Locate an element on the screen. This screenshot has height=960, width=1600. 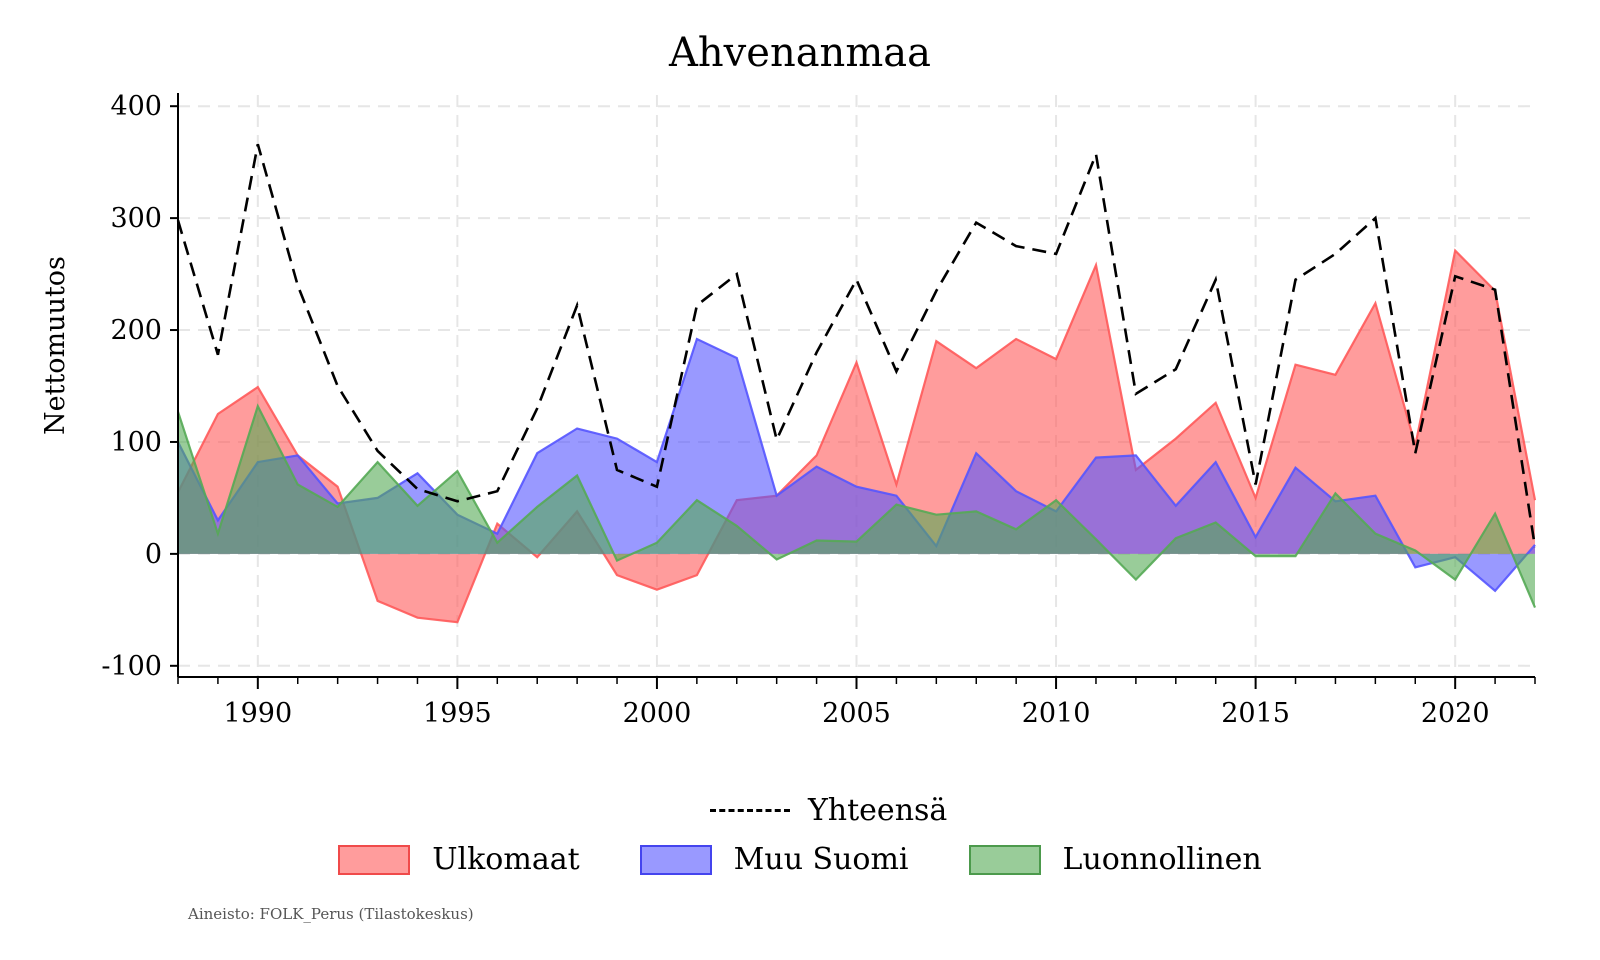
y-tick-label: 100 is located at coordinates (136, 442).